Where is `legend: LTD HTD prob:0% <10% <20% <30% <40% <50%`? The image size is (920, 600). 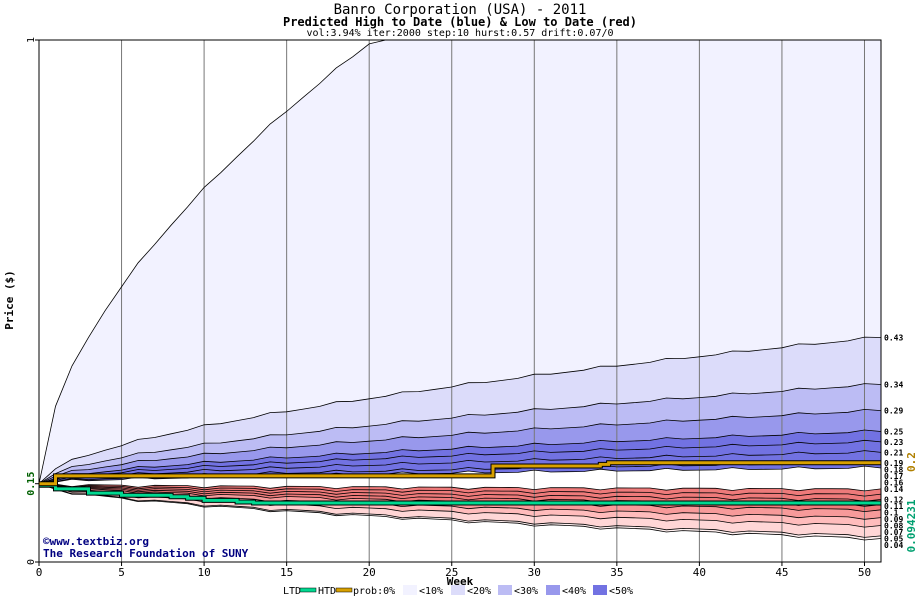 legend: LTD HTD prob:0% <10% <20% <30% <40% <50% is located at coordinates (458, 591).